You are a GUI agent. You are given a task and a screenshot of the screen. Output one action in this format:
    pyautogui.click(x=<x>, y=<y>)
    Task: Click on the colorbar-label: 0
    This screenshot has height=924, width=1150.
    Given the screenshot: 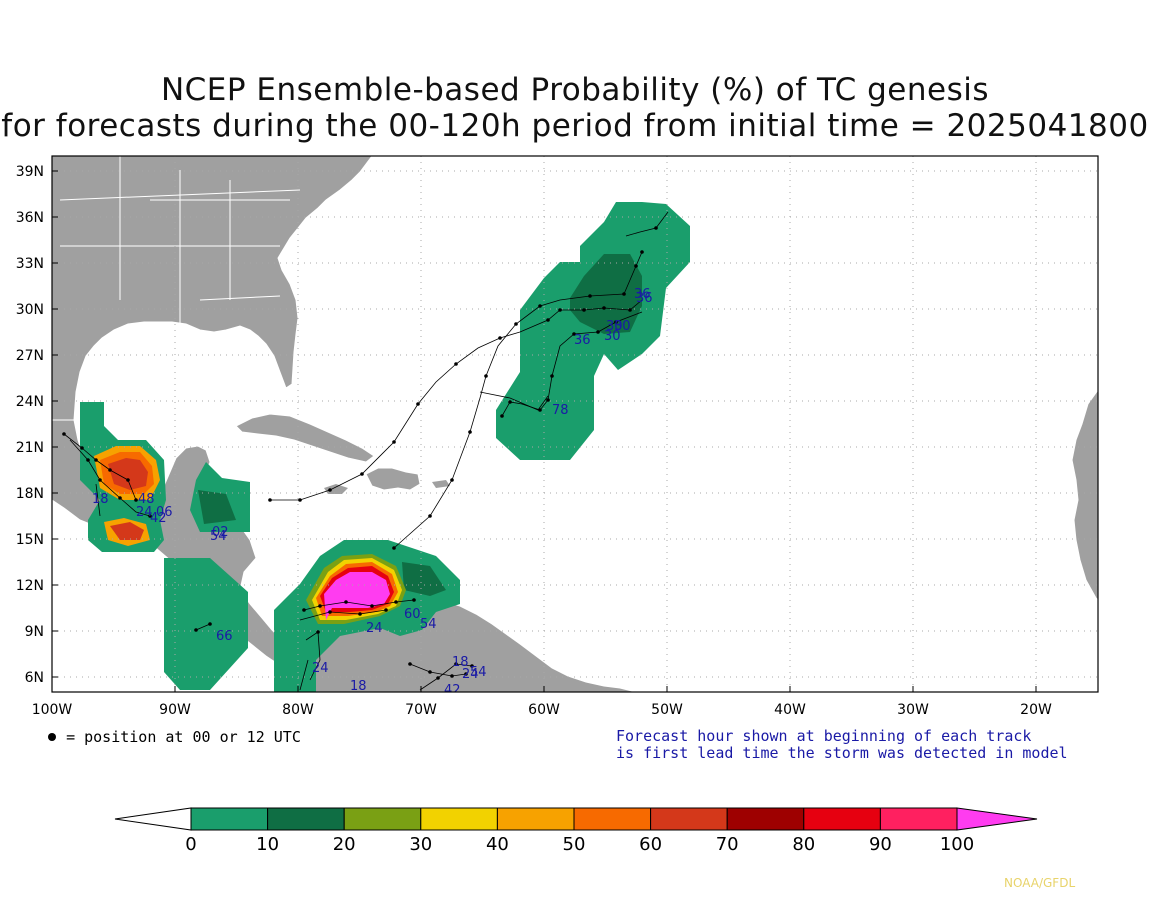 What is the action you would take?
    pyautogui.click(x=190, y=844)
    